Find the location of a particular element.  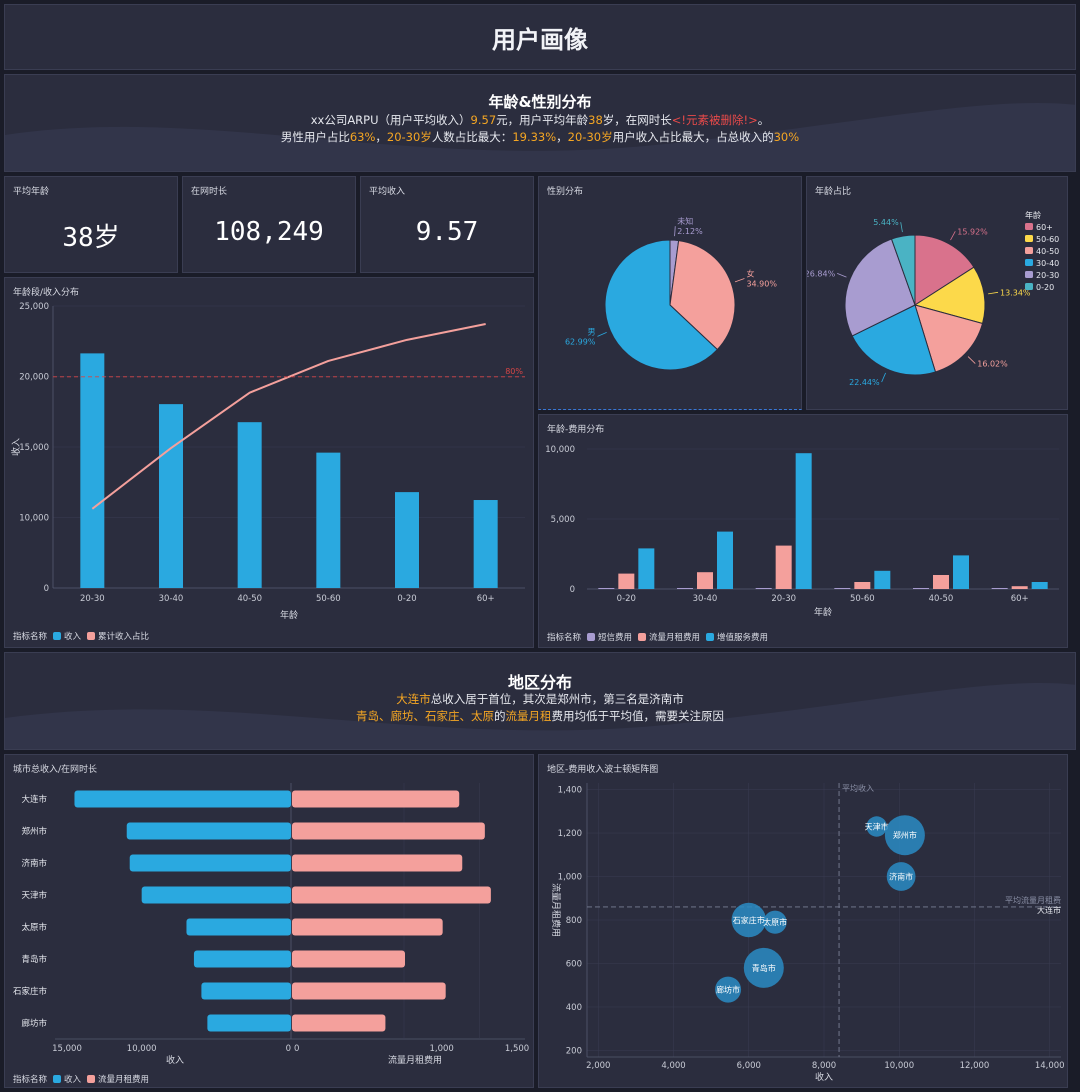

city-label: 青岛市 is located at coordinates (34, 959).